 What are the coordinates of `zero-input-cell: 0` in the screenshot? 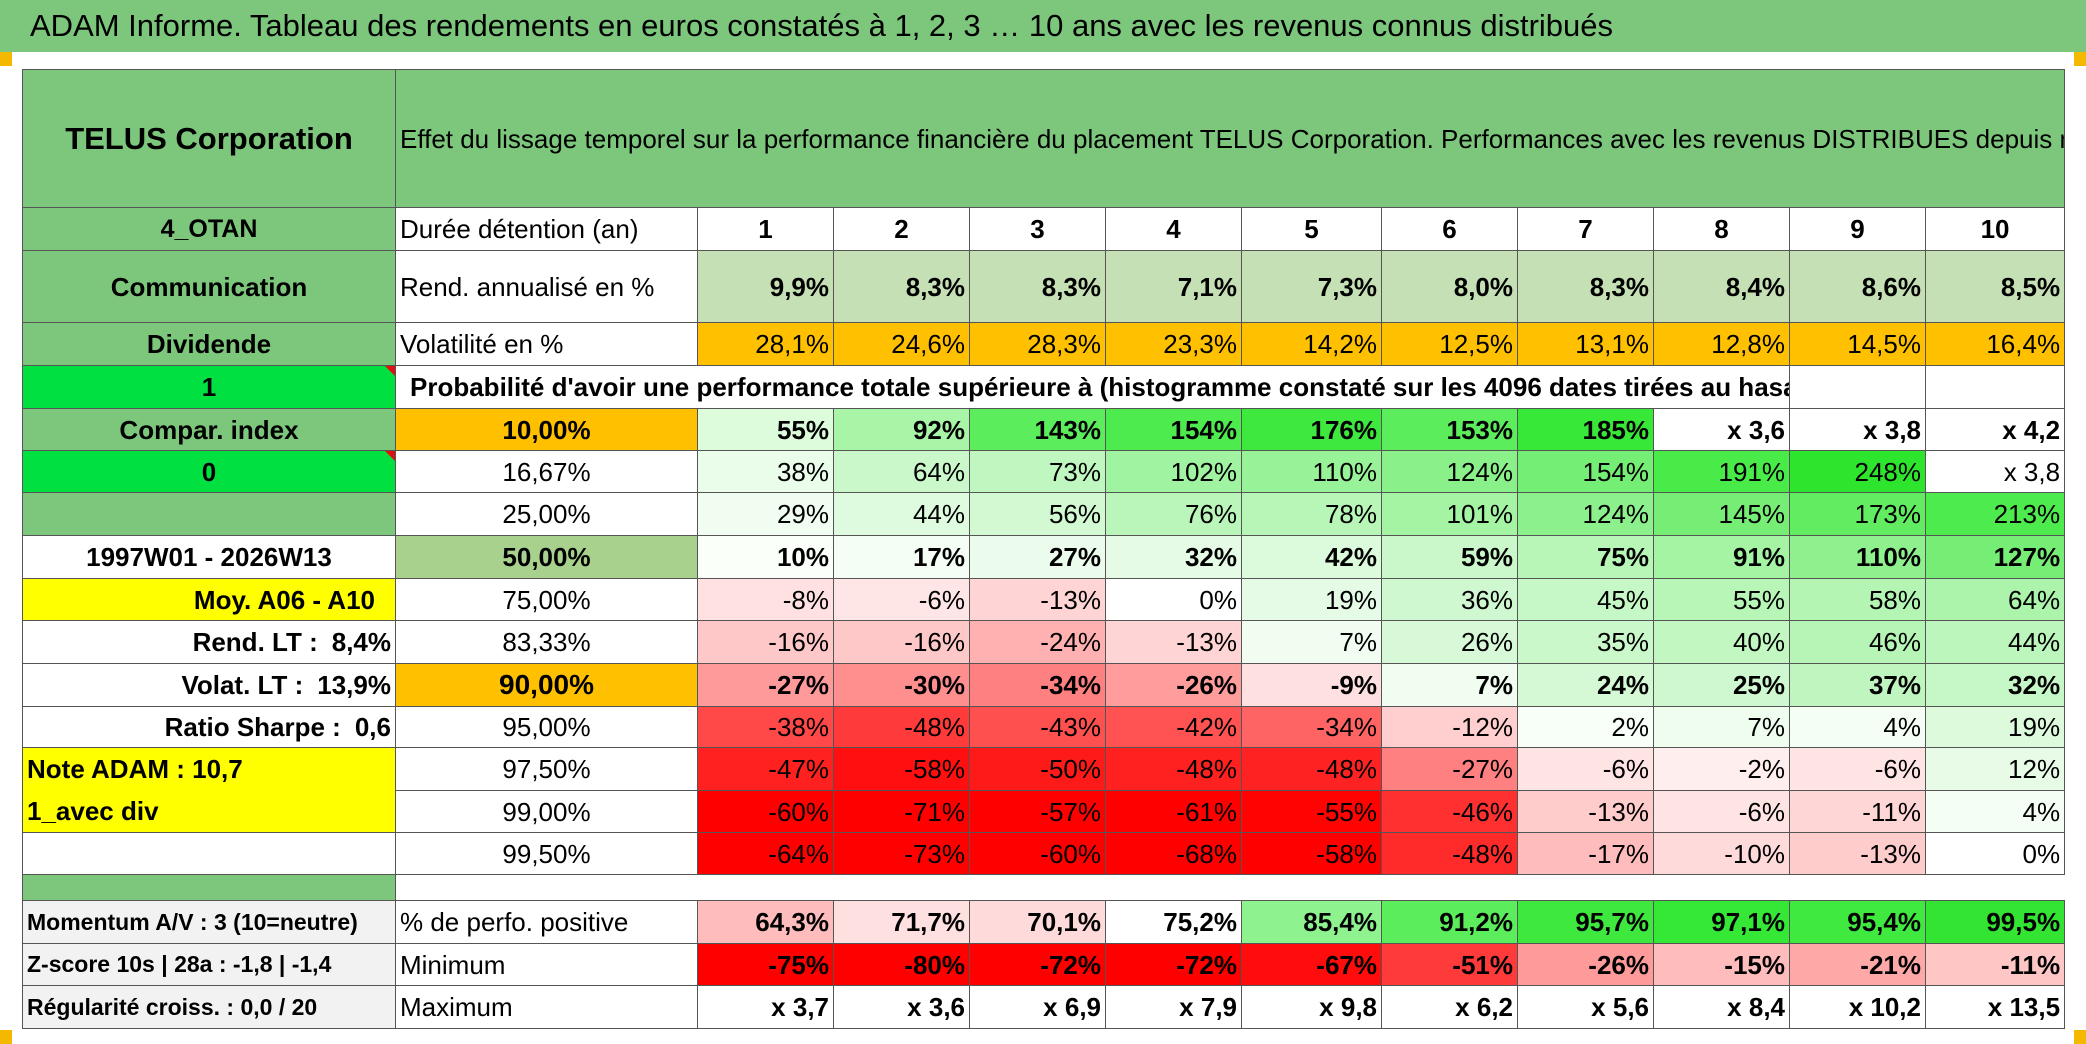 It's located at (209, 471).